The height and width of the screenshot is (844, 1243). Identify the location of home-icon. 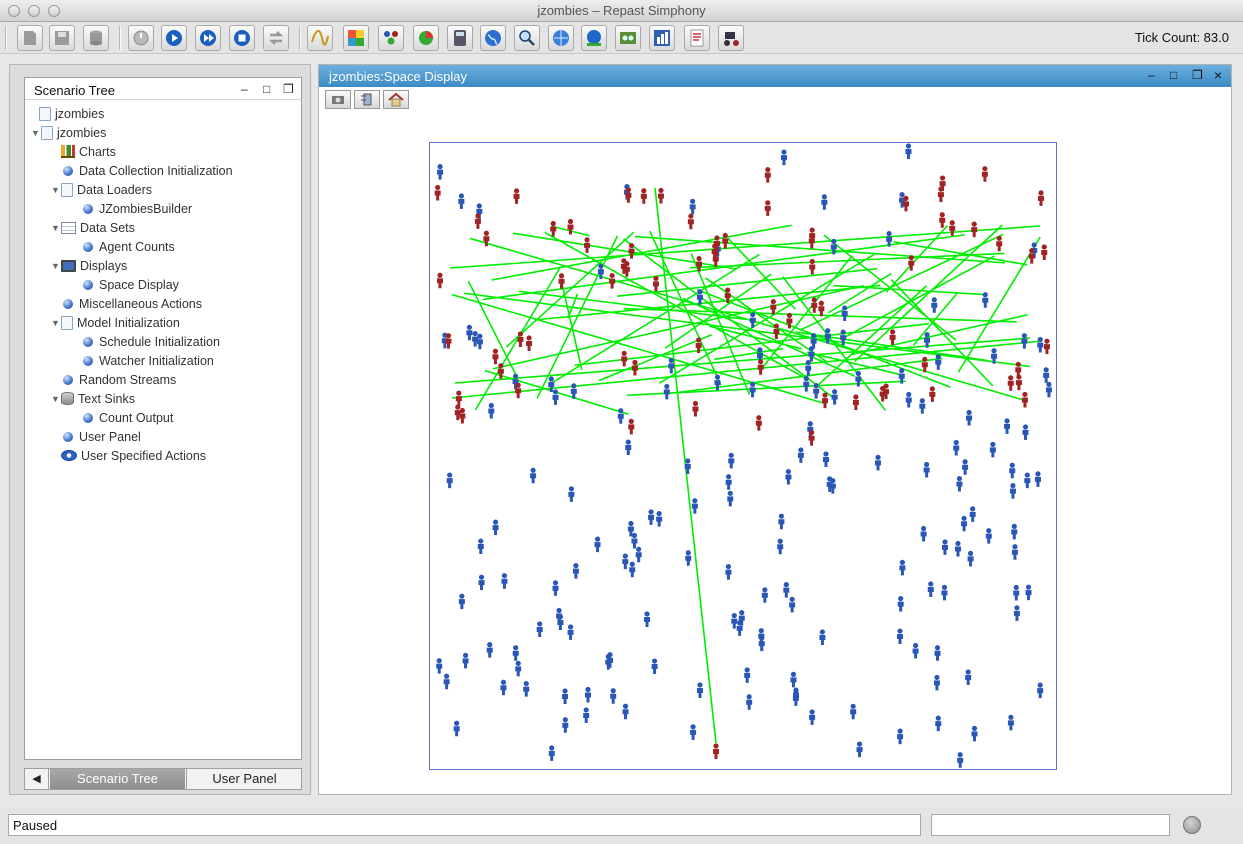
(396, 99).